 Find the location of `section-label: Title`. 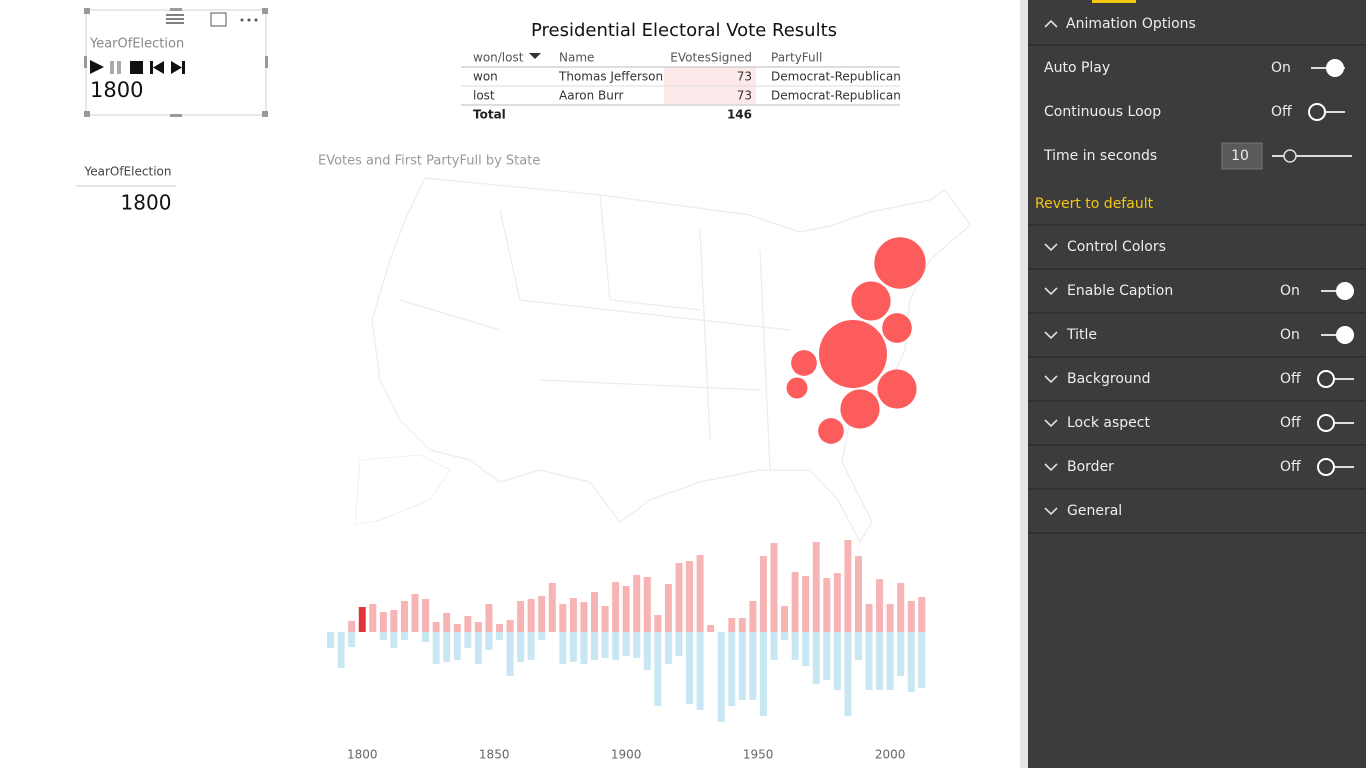

section-label: Title is located at coordinates (1081, 335).